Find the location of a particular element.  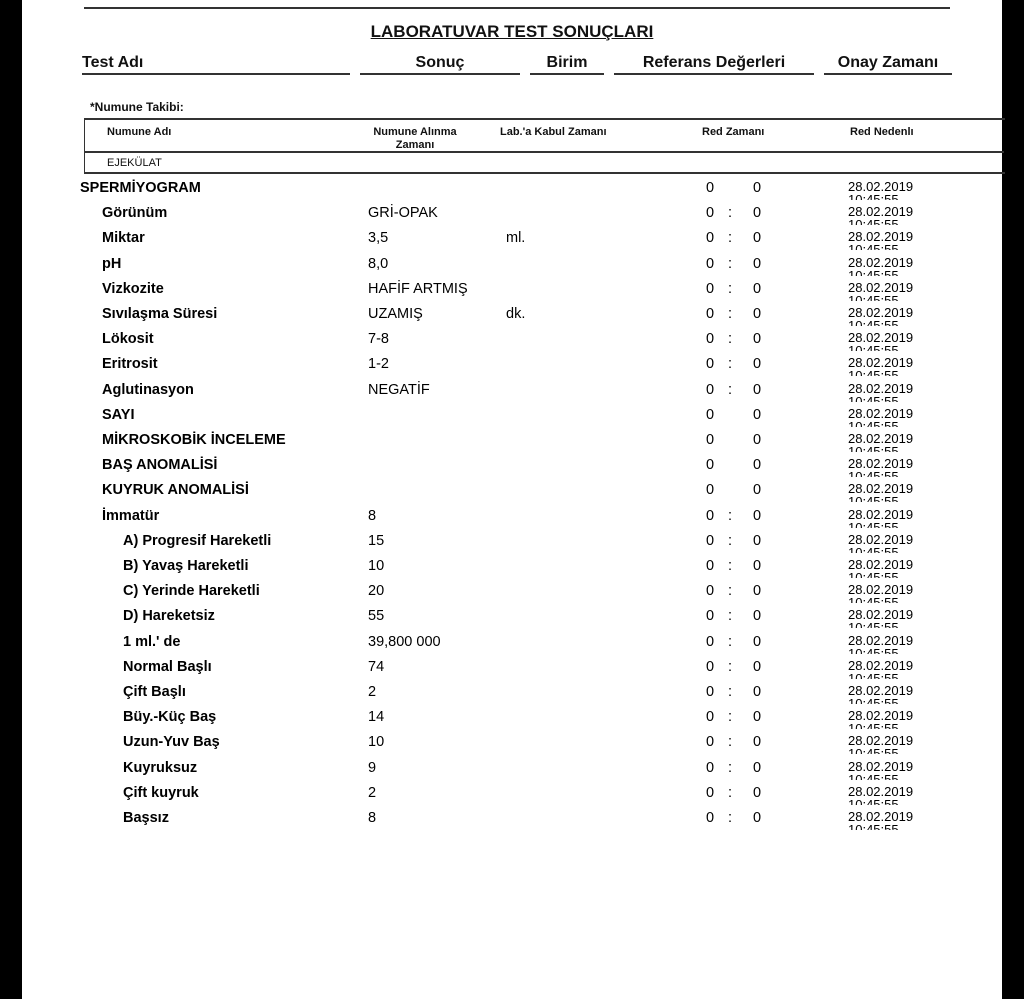

test-name: A) Progresif Hareketli is located at coordinates (197, 540).